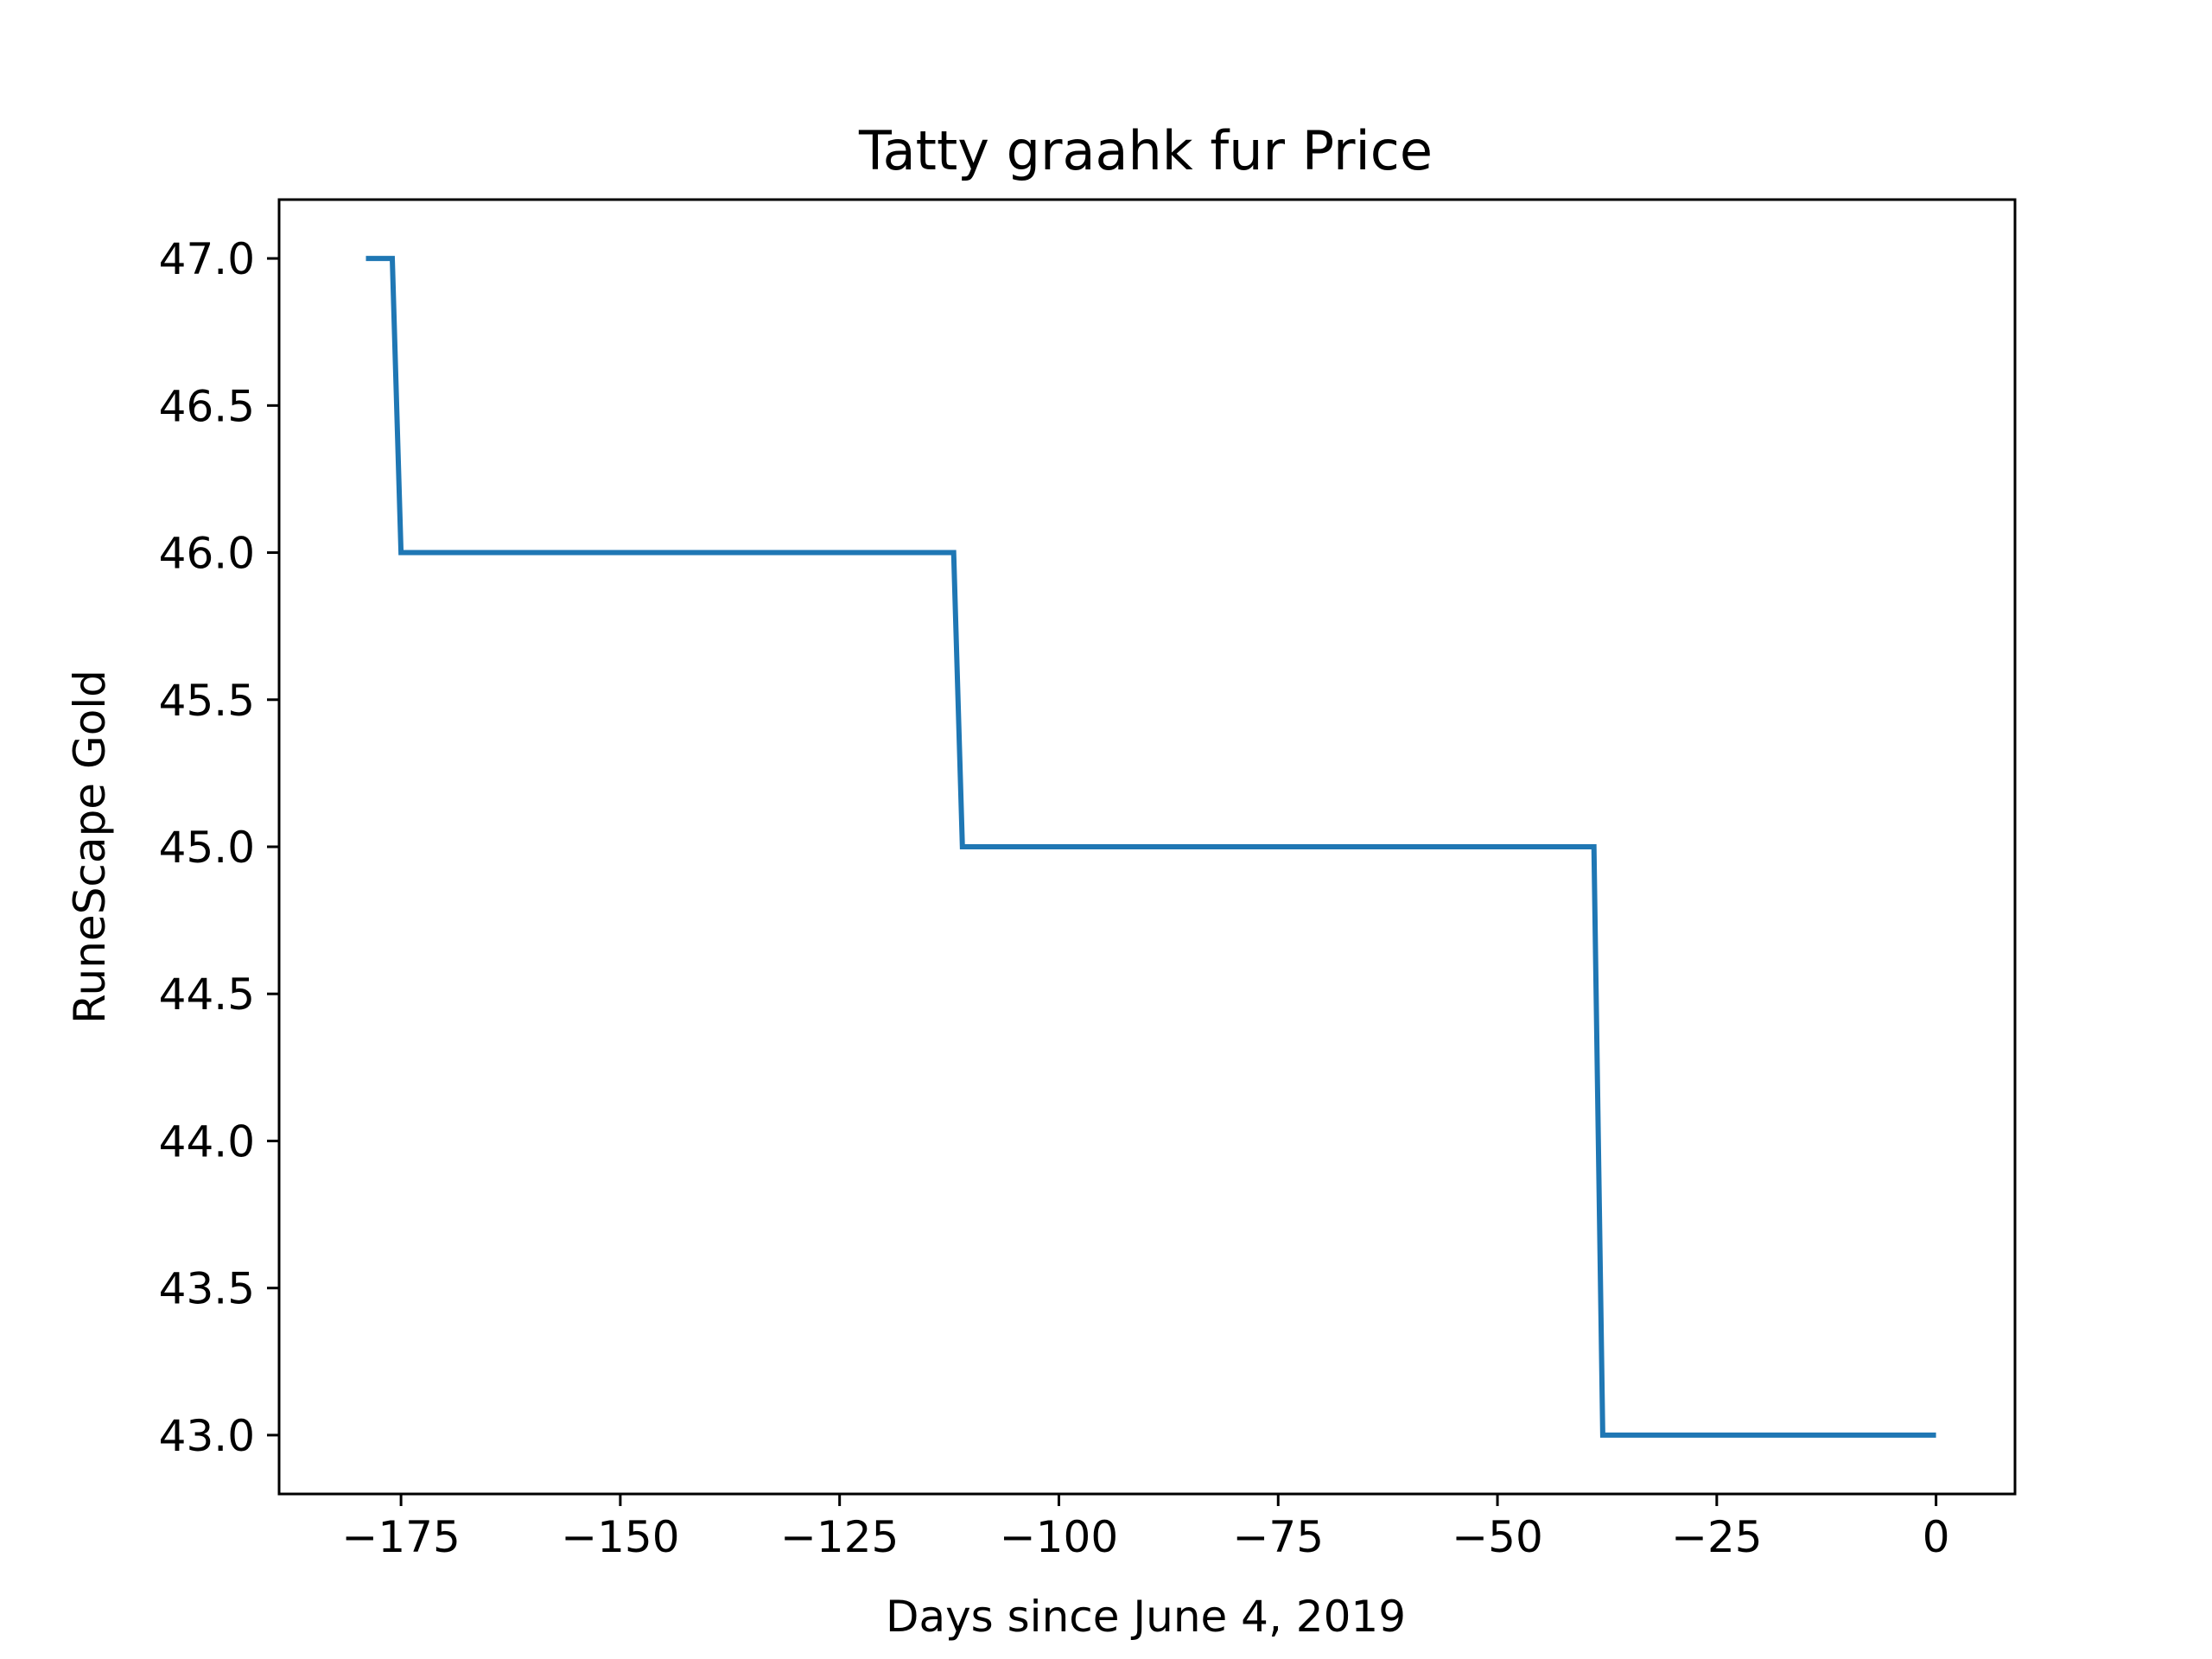 This screenshot has height=1659, width=2212. What do you see at coordinates (207, 1436) in the screenshot?
I see `y-tick-label: 43.0` at bounding box center [207, 1436].